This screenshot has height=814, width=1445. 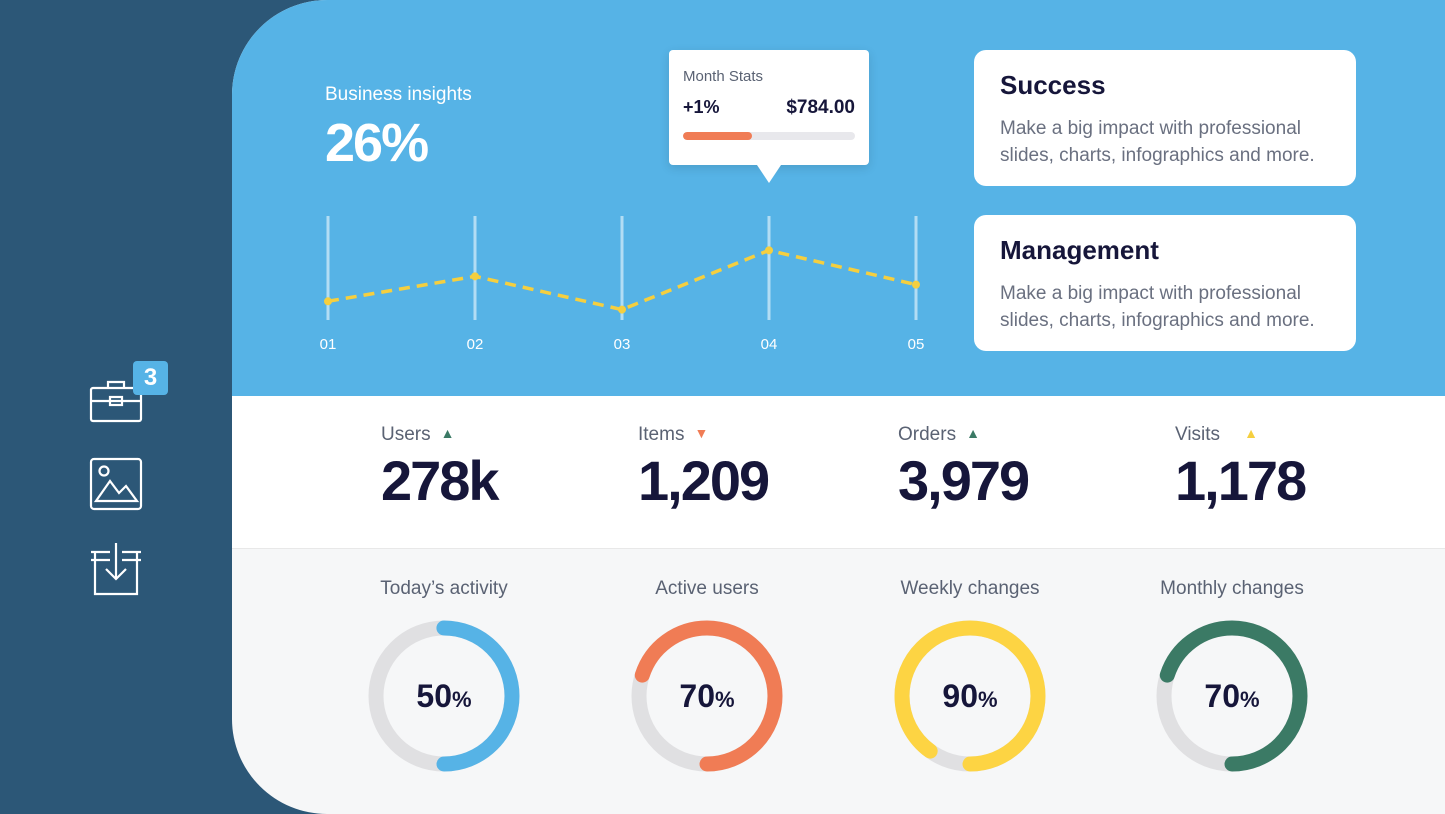 I want to click on insight-value: 26%, so click(x=377, y=143).